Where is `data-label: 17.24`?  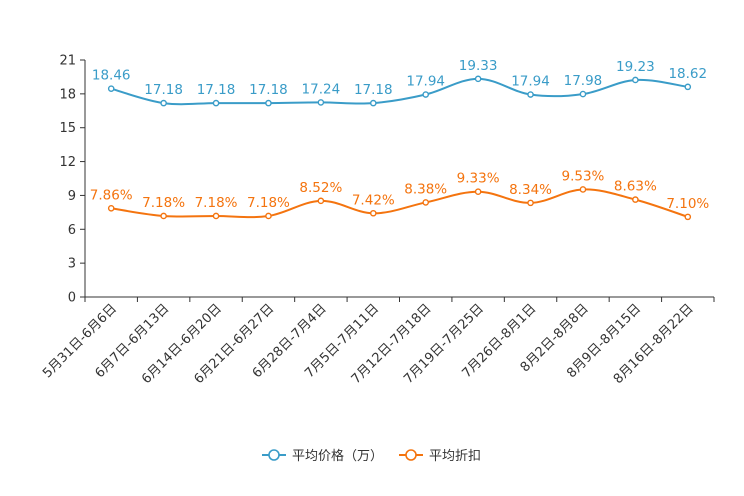 data-label: 17.24 is located at coordinates (321, 89).